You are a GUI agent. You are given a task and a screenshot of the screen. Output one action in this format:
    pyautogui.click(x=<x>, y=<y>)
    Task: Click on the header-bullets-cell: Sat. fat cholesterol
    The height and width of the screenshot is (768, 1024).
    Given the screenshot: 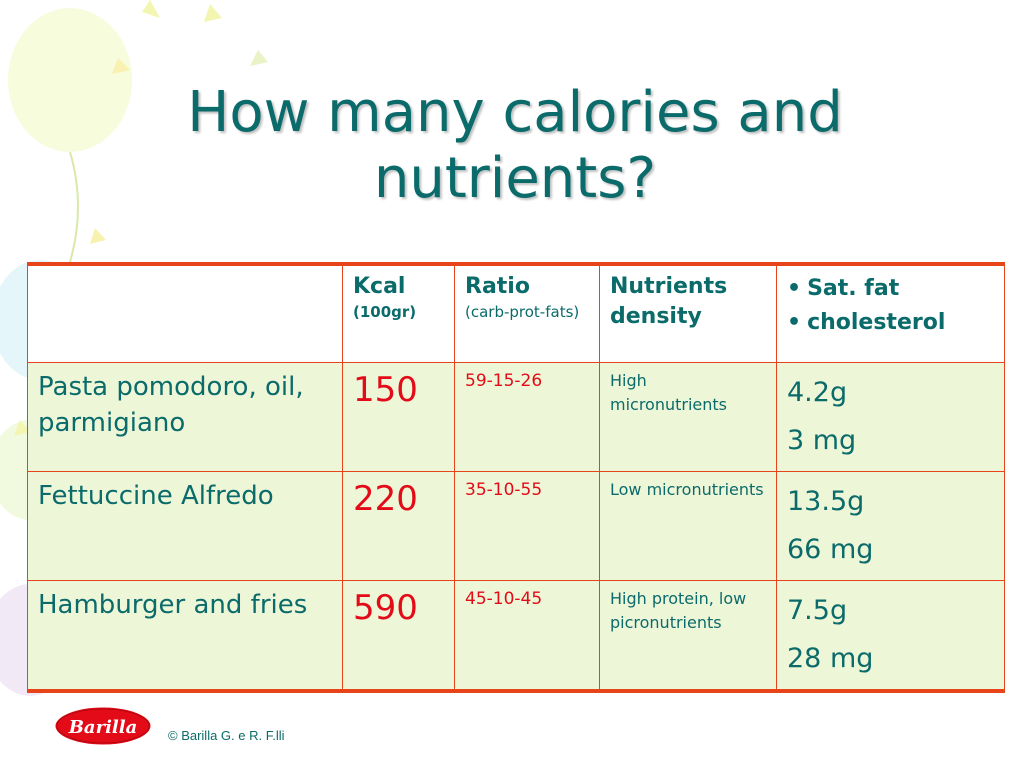 What is the action you would take?
    pyautogui.click(x=890, y=313)
    